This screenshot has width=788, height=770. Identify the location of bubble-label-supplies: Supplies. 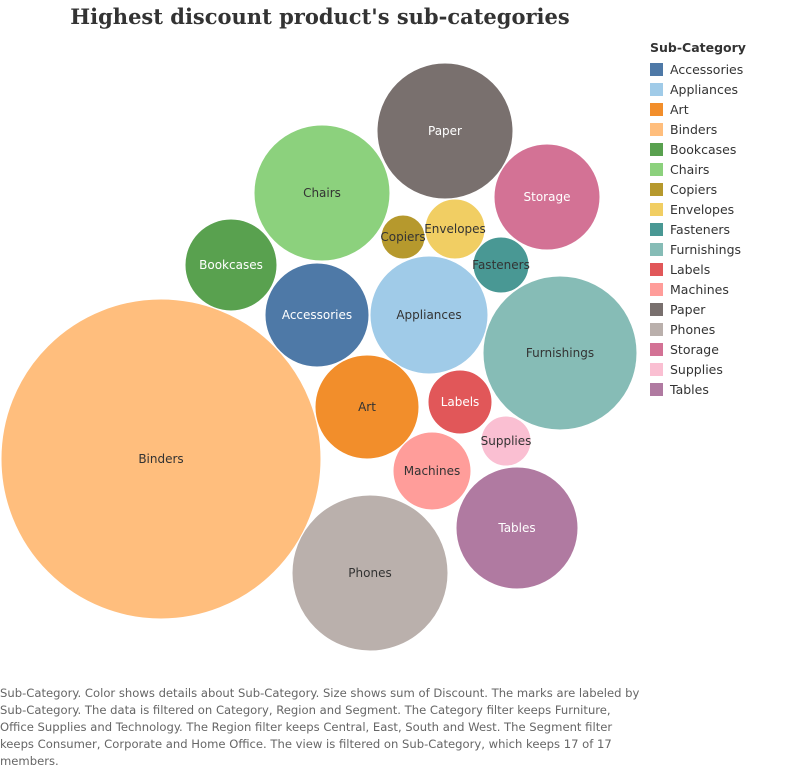
(506, 441).